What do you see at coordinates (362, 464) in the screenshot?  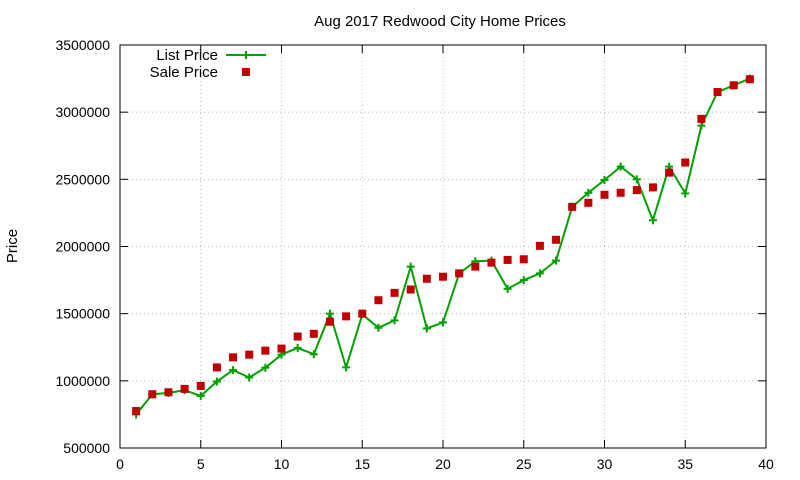 I see `x-tick-label: 15` at bounding box center [362, 464].